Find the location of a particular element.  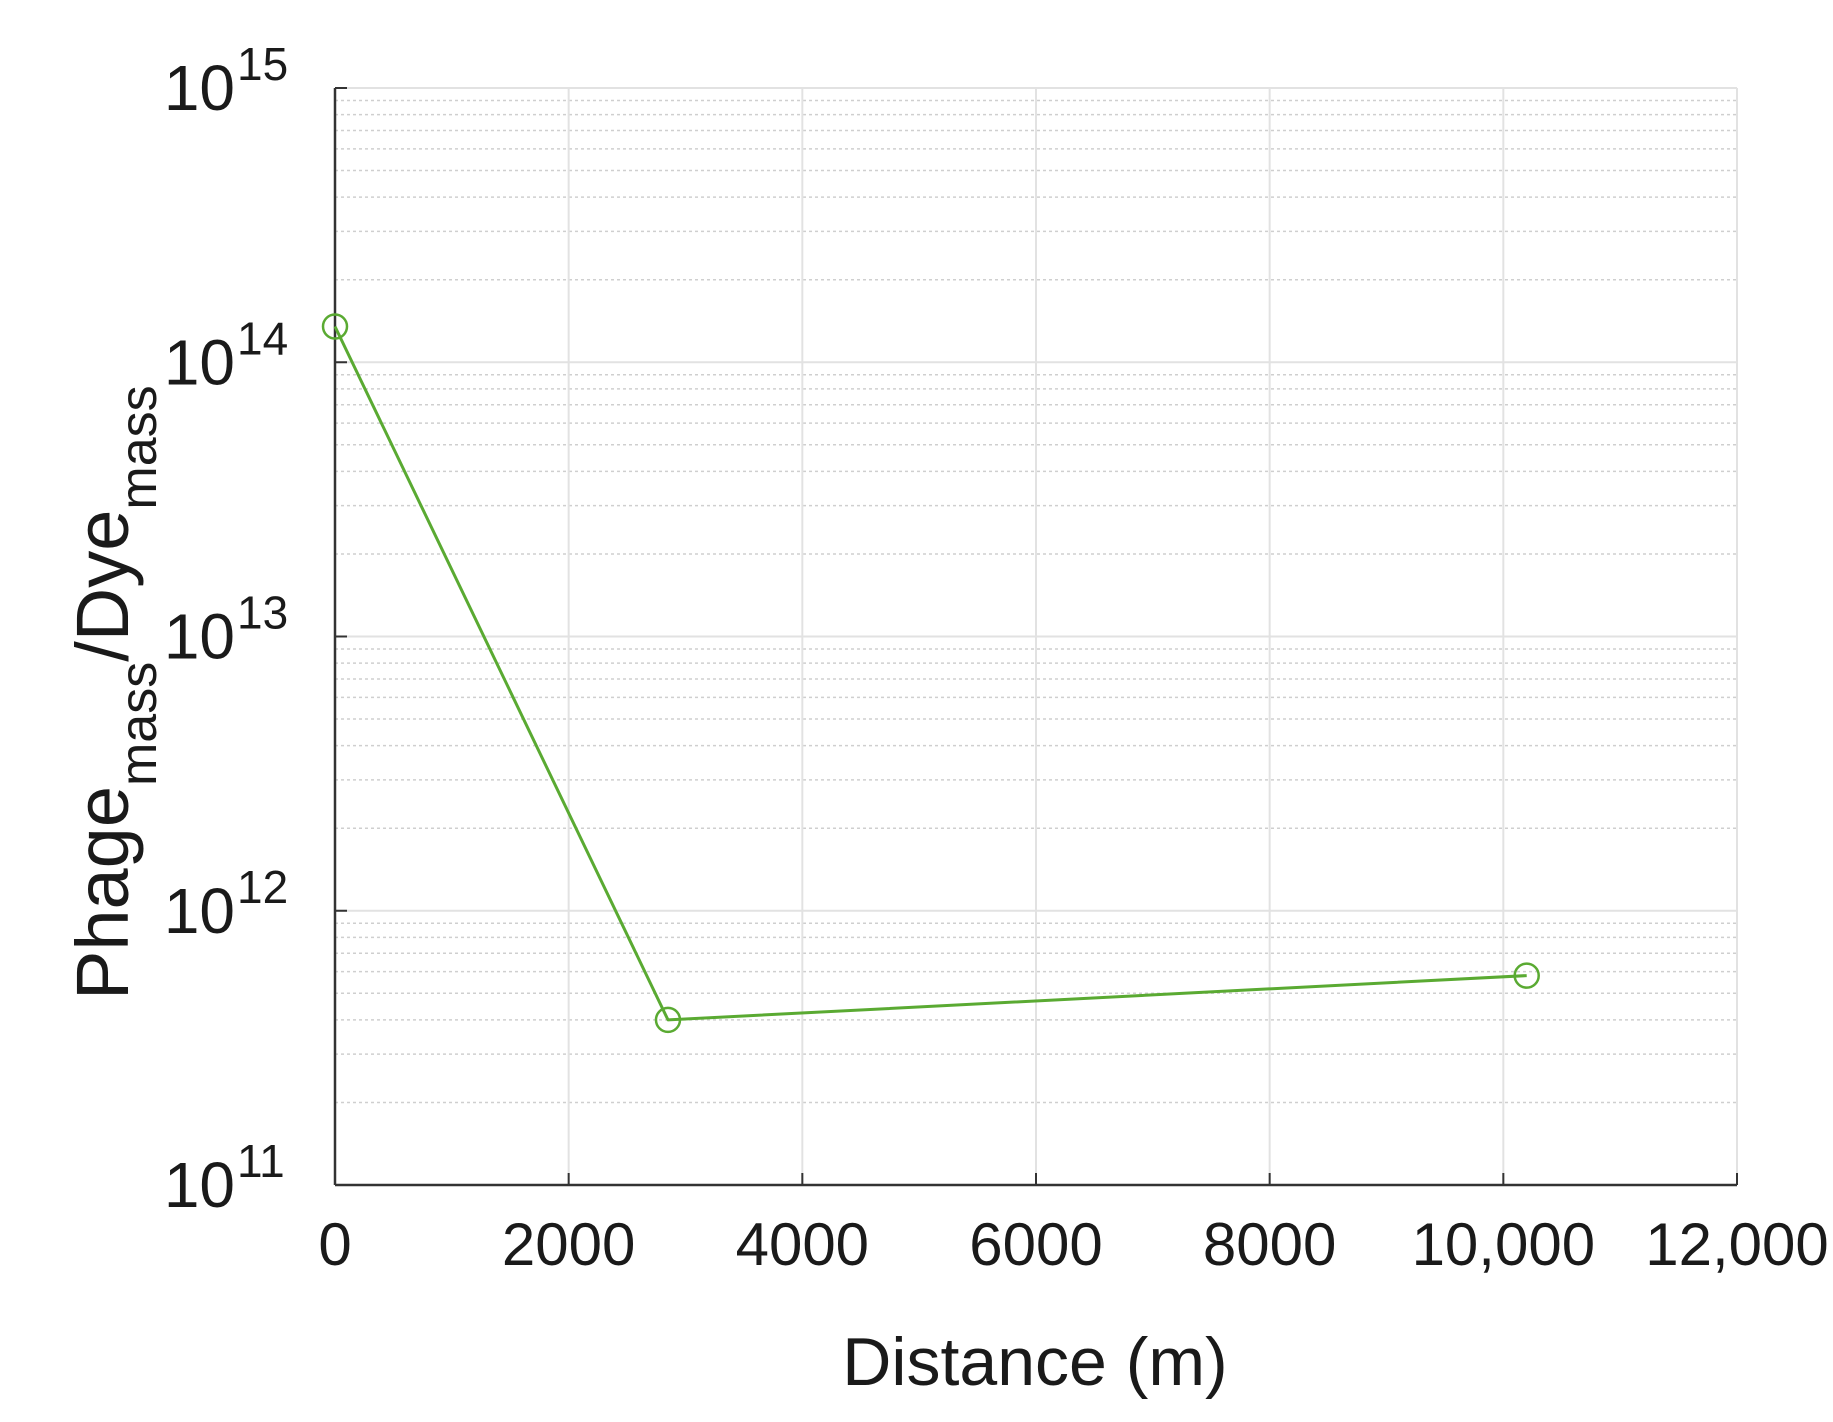

y-tick-label-exponent: 11 is located at coordinates (261, 1161).